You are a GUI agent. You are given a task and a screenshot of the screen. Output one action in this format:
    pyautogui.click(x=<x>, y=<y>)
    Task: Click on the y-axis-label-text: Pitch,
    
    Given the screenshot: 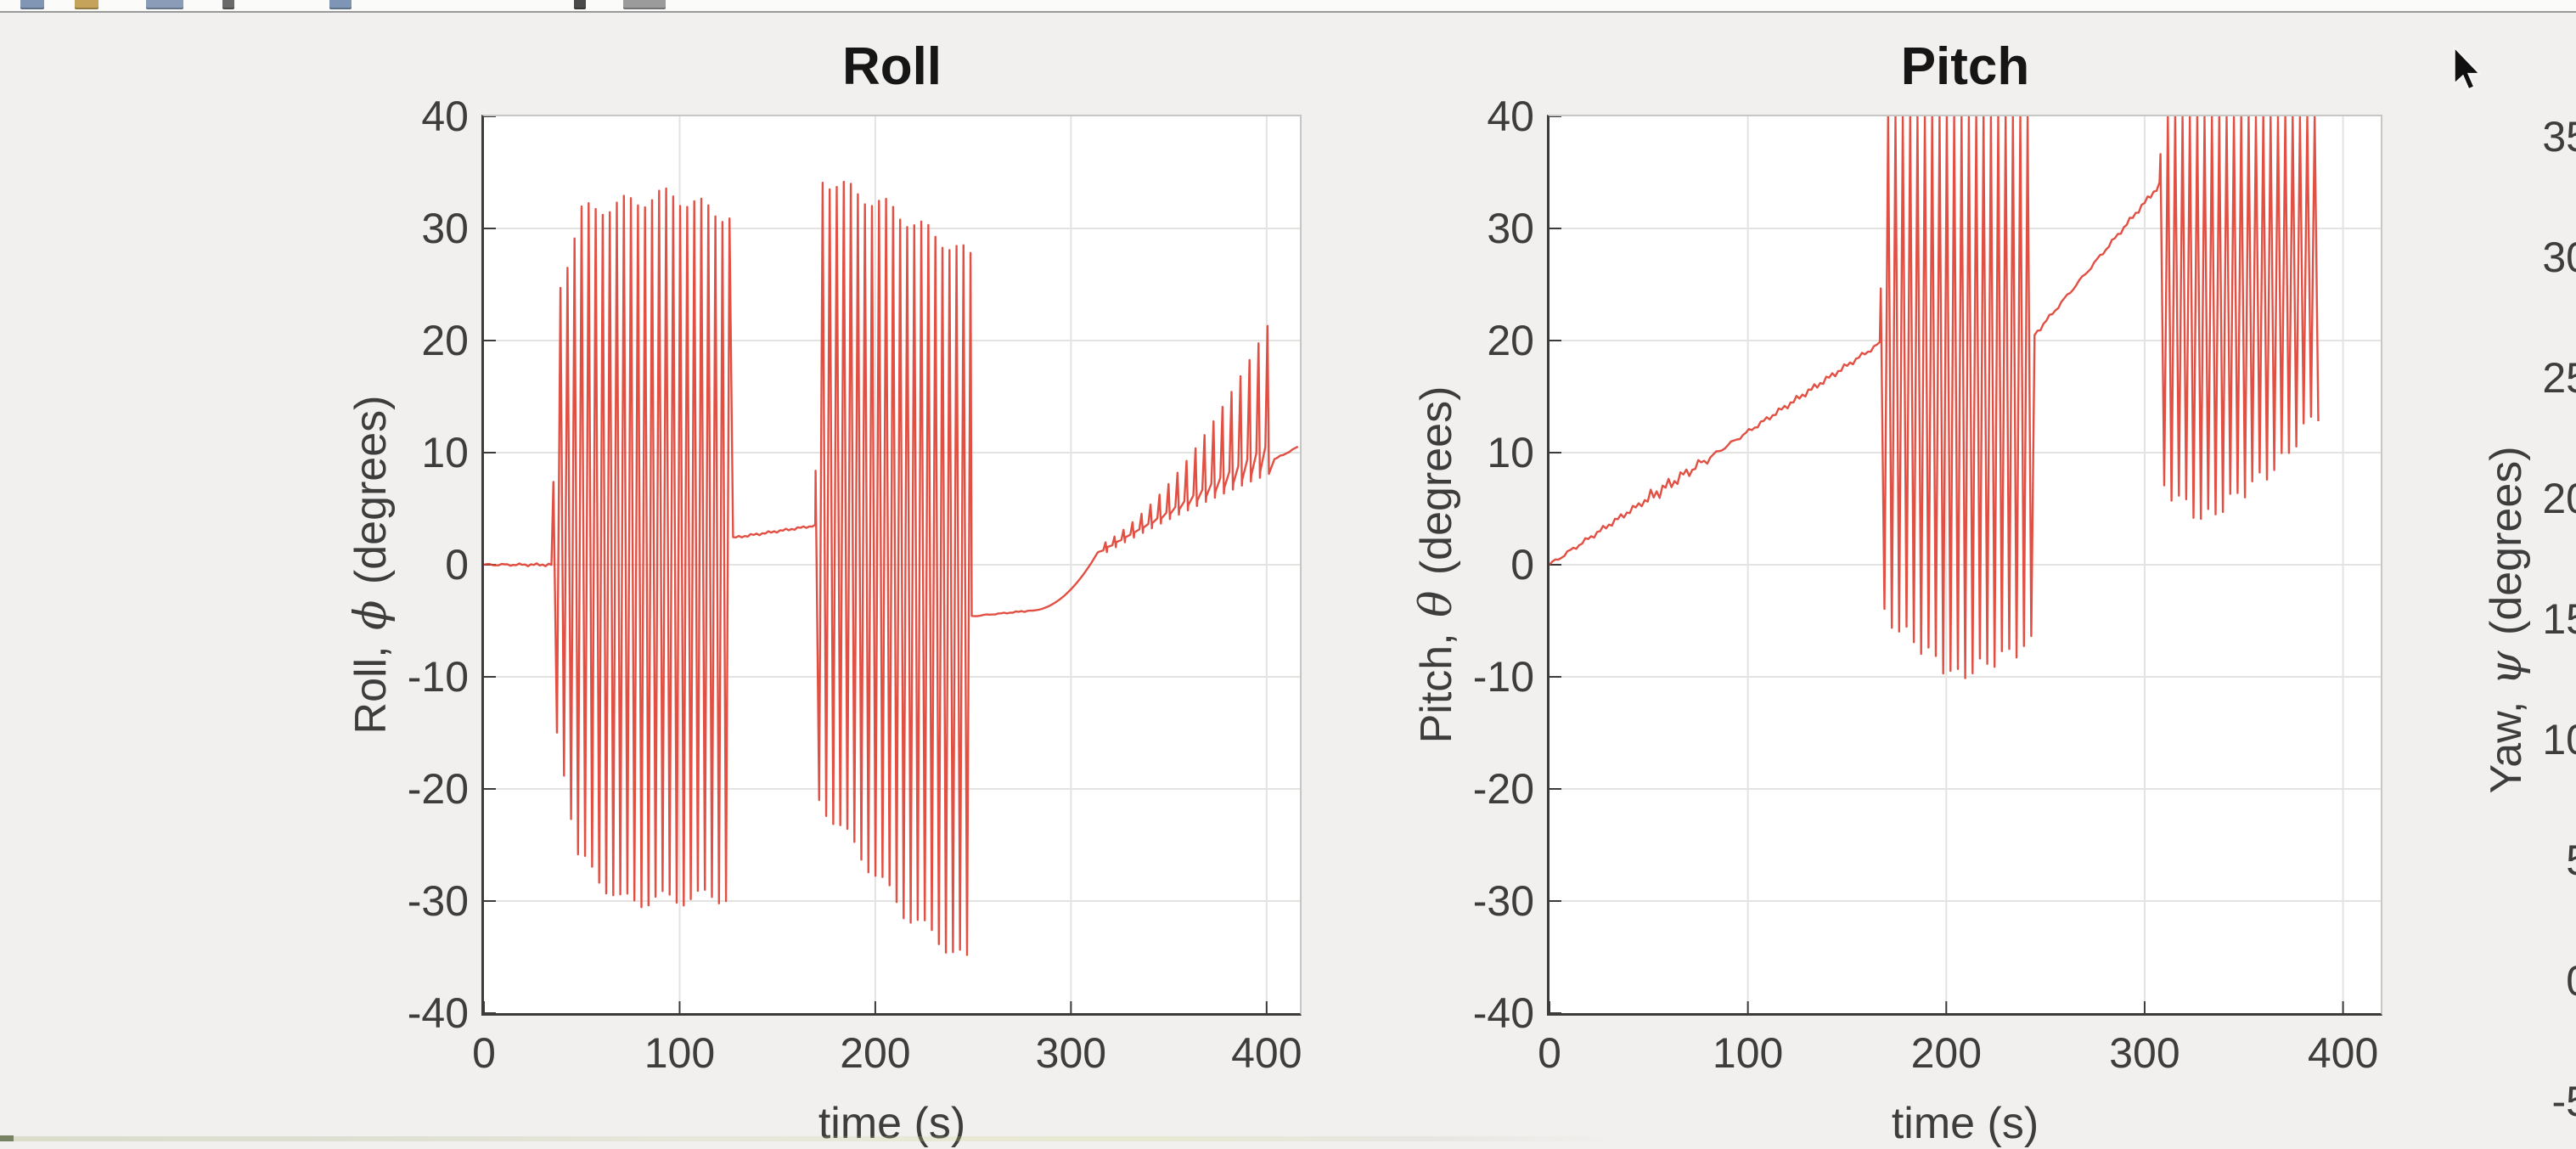 What is the action you would take?
    pyautogui.click(x=1436, y=682)
    